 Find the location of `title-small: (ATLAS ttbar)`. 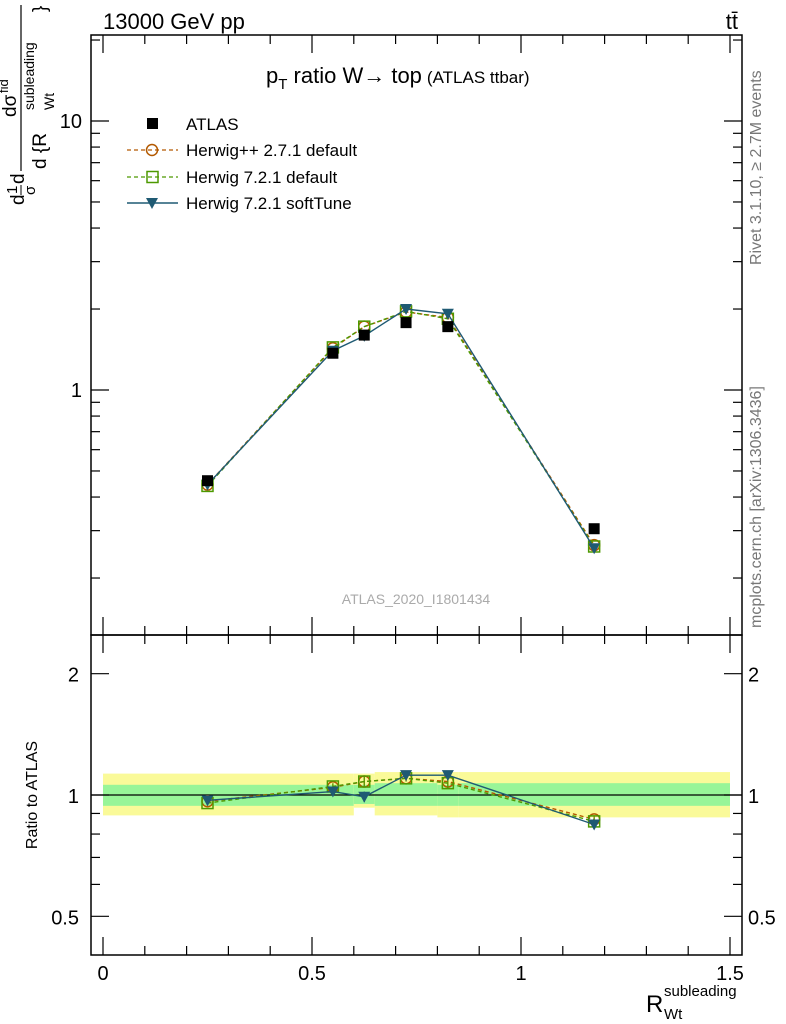

title-small: (ATLAS ttbar) is located at coordinates (478, 77).